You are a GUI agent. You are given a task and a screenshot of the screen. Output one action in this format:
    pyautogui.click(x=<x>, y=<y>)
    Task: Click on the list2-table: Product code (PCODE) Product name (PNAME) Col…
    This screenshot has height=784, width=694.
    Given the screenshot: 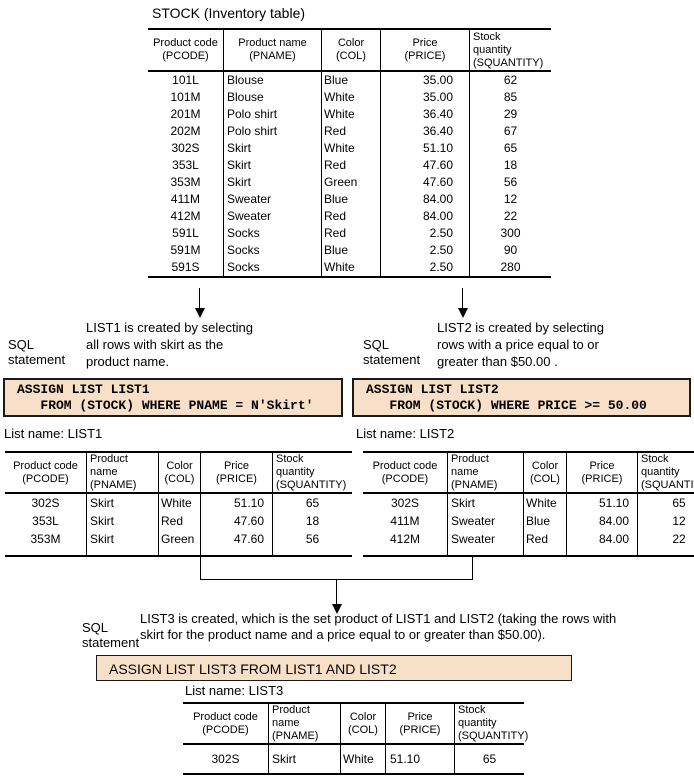 What is the action you would take?
    pyautogui.click(x=528, y=504)
    